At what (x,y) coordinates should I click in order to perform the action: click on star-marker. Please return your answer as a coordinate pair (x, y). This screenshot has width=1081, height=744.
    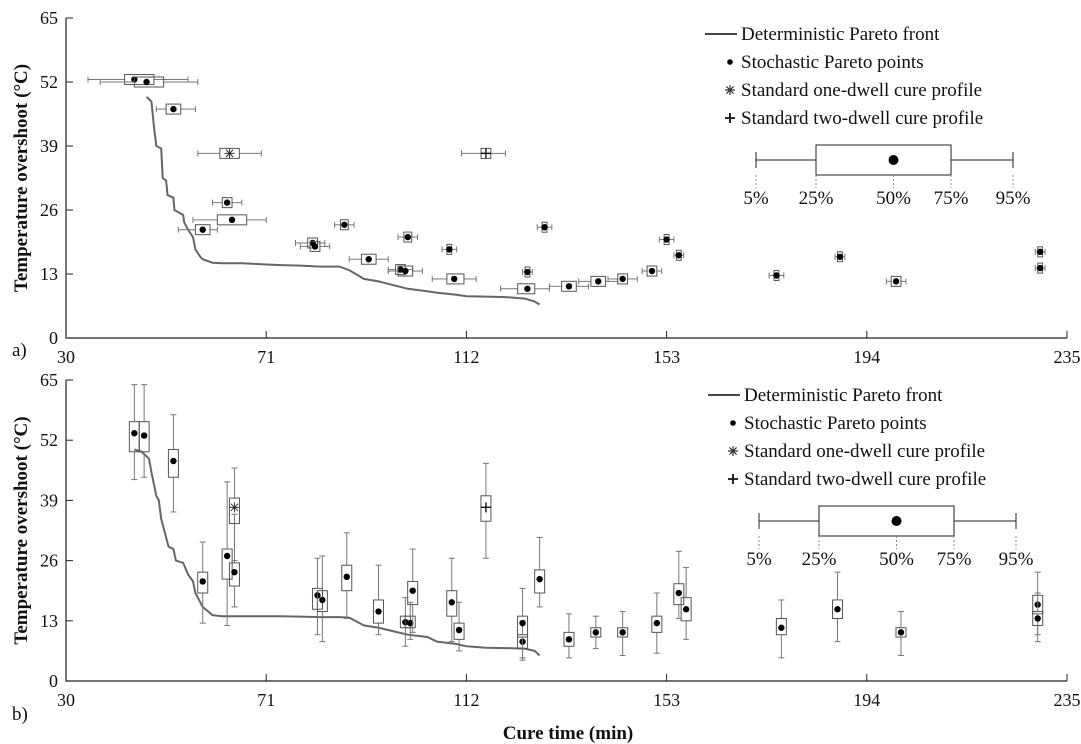
    Looking at the image, I should click on (234, 507).